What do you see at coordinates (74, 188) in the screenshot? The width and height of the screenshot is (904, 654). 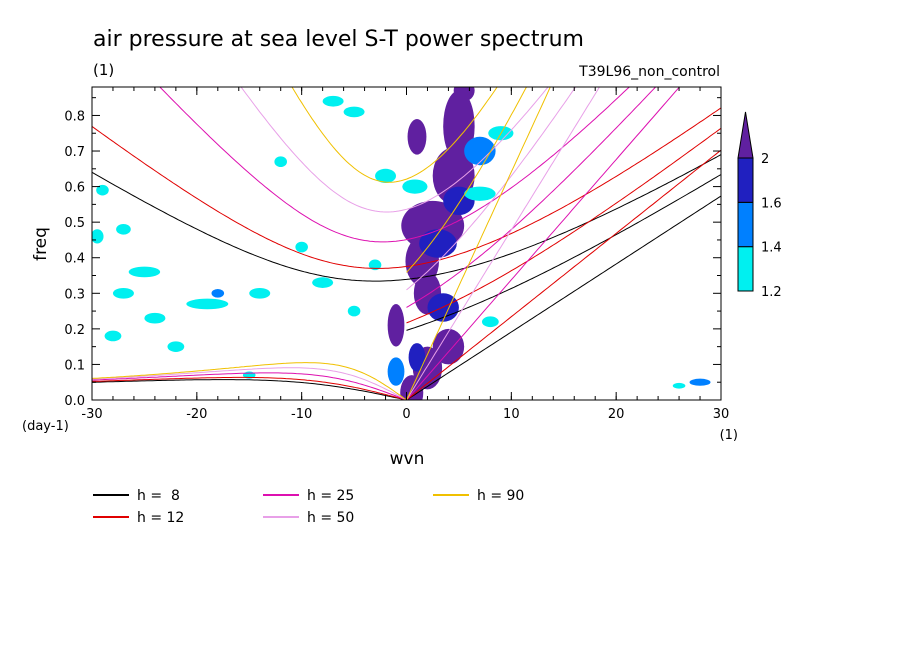 I see `y-tick-label: 0.6` at bounding box center [74, 188].